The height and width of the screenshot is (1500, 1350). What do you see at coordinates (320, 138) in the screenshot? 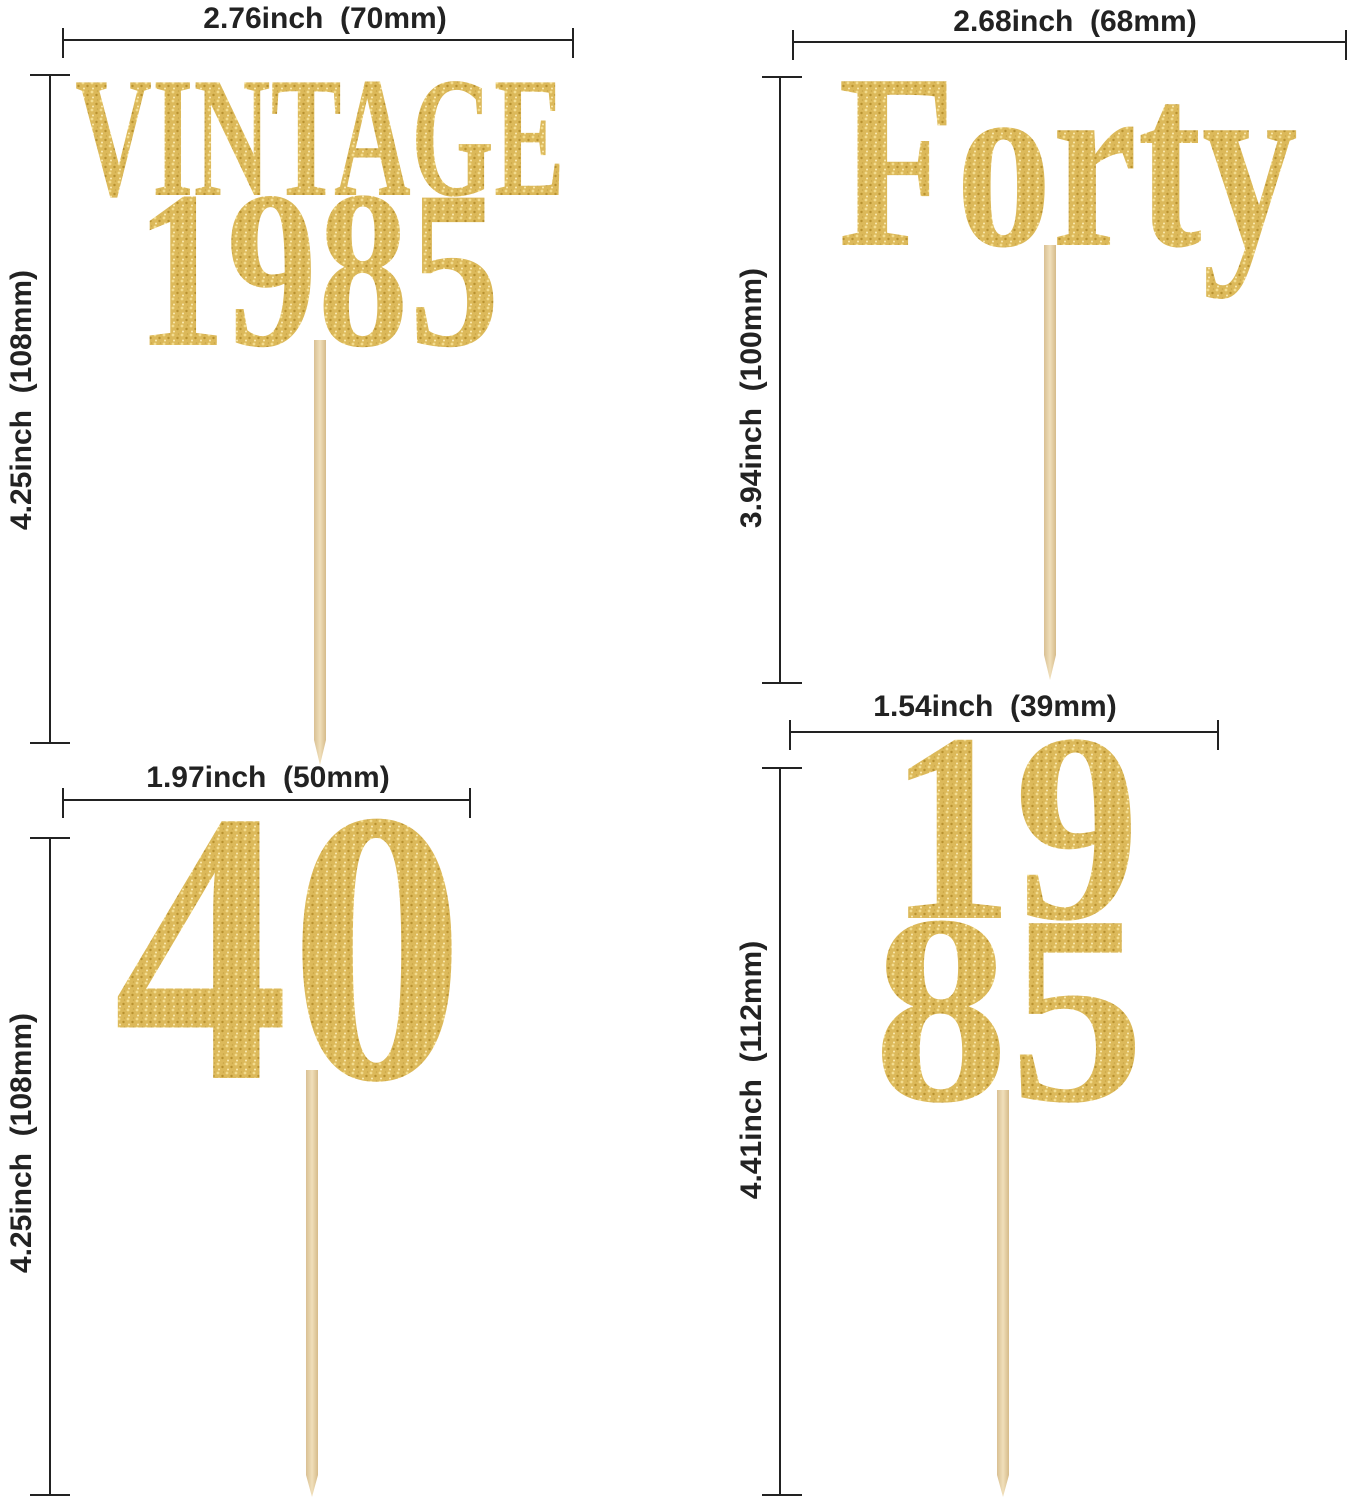
I see `topper-text-vintage: VINTAGE` at bounding box center [320, 138].